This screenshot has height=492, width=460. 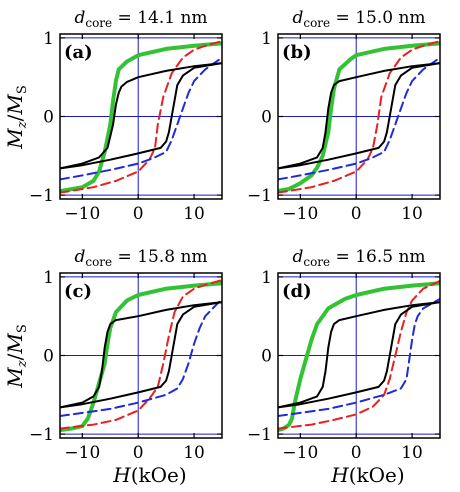 I want to click on x-axis-label-left: H(kOe), so click(x=149, y=475).